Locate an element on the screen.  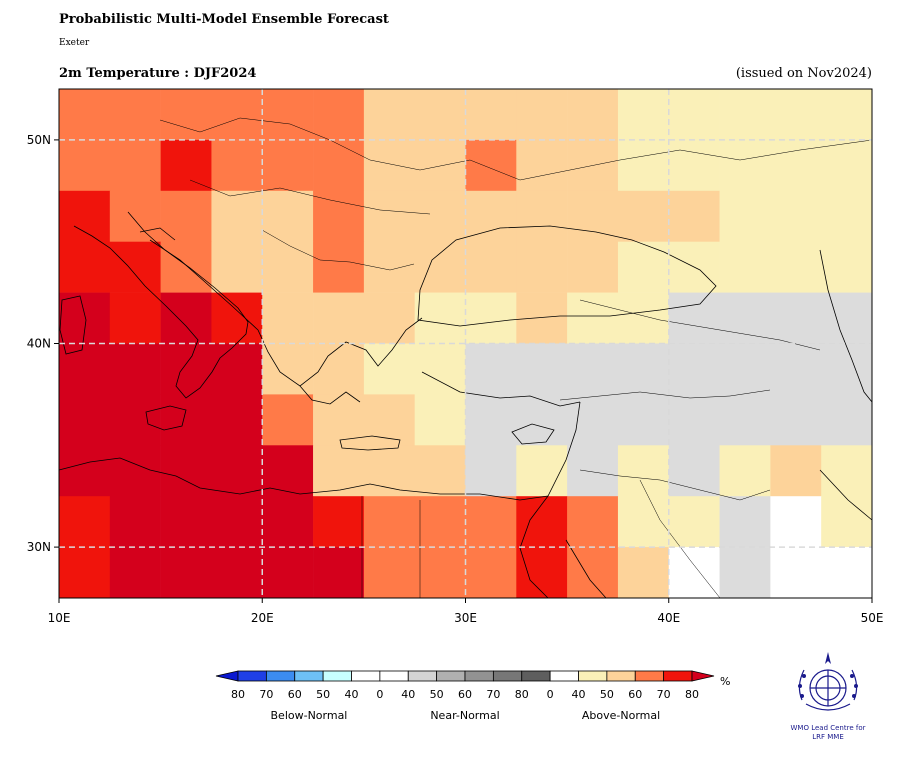
cyprus-coast is located at coordinates (533, 434).